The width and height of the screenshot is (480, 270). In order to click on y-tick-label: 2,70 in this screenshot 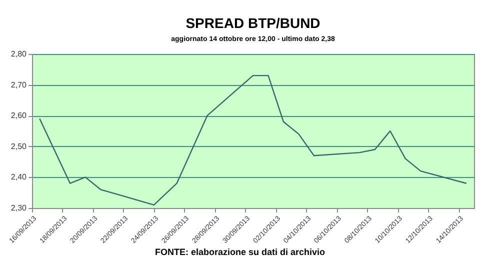, I will do `click(19, 85)`.